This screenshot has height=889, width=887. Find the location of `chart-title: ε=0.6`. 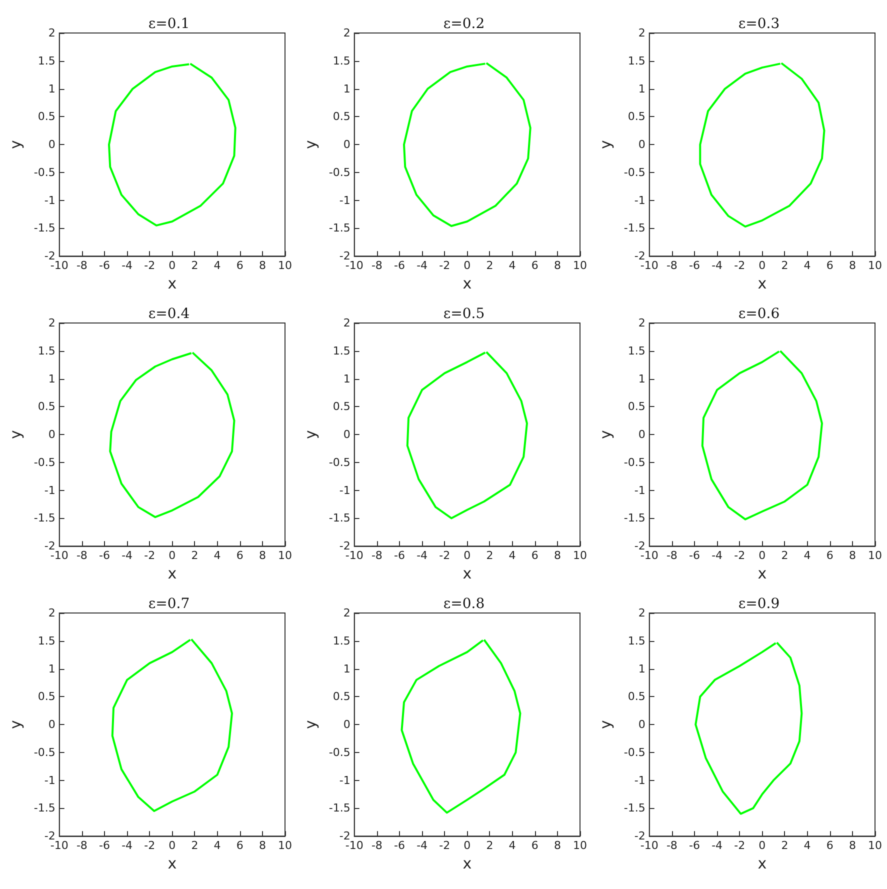

chart-title: ε=0.6 is located at coordinates (759, 314).